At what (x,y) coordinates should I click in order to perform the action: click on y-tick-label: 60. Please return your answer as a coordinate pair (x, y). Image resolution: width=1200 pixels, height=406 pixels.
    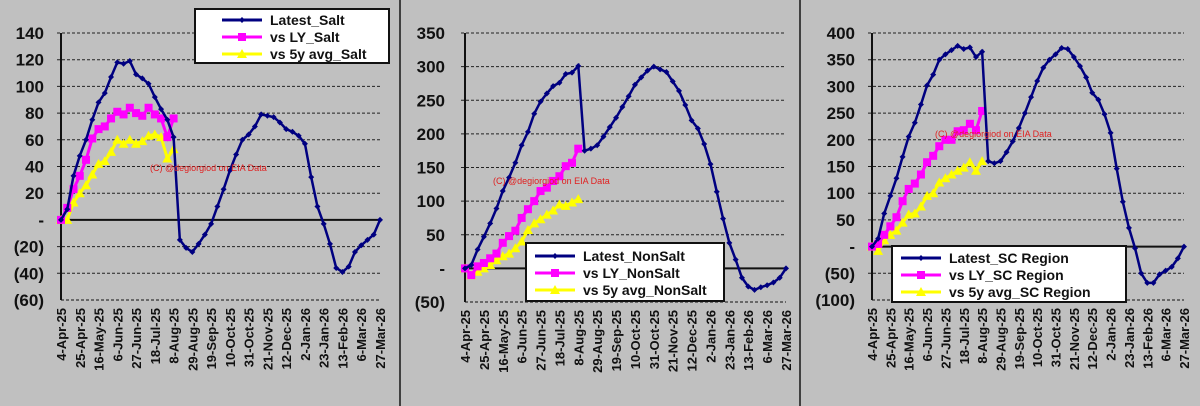
    Looking at the image, I should click on (34, 140).